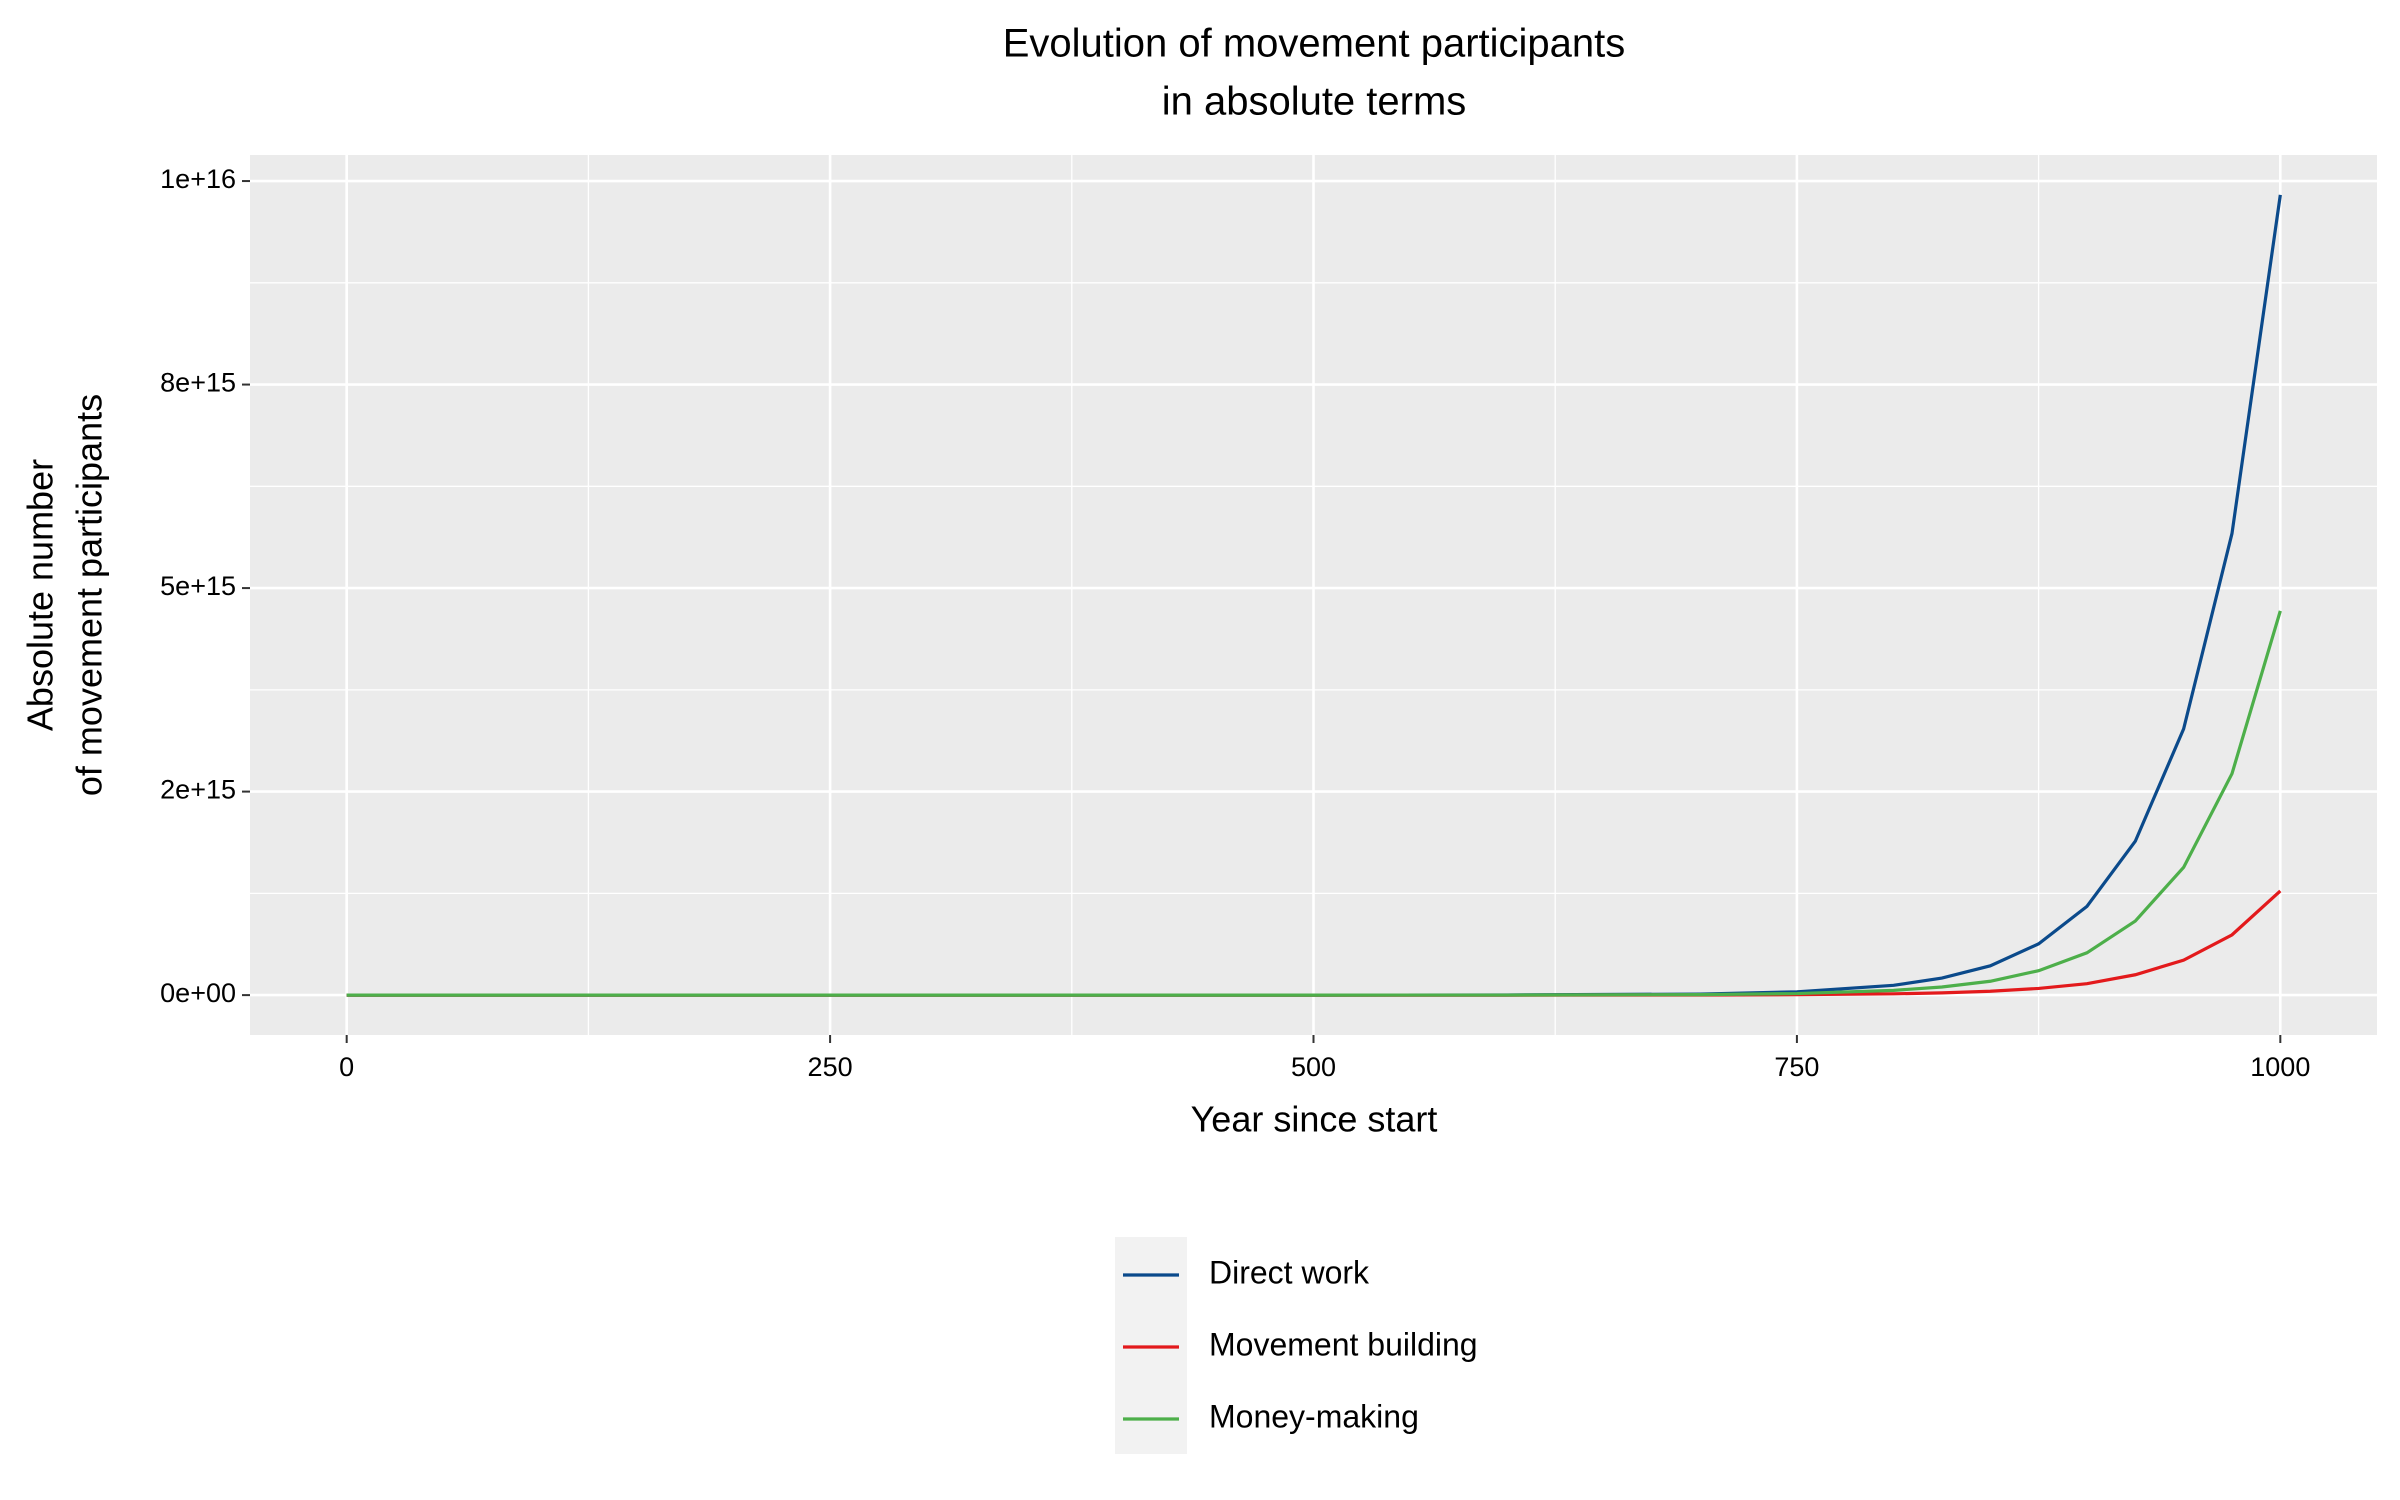 The image size is (2400, 1500). What do you see at coordinates (1314, 1119) in the screenshot?
I see `x-axis-title: Year since start` at bounding box center [1314, 1119].